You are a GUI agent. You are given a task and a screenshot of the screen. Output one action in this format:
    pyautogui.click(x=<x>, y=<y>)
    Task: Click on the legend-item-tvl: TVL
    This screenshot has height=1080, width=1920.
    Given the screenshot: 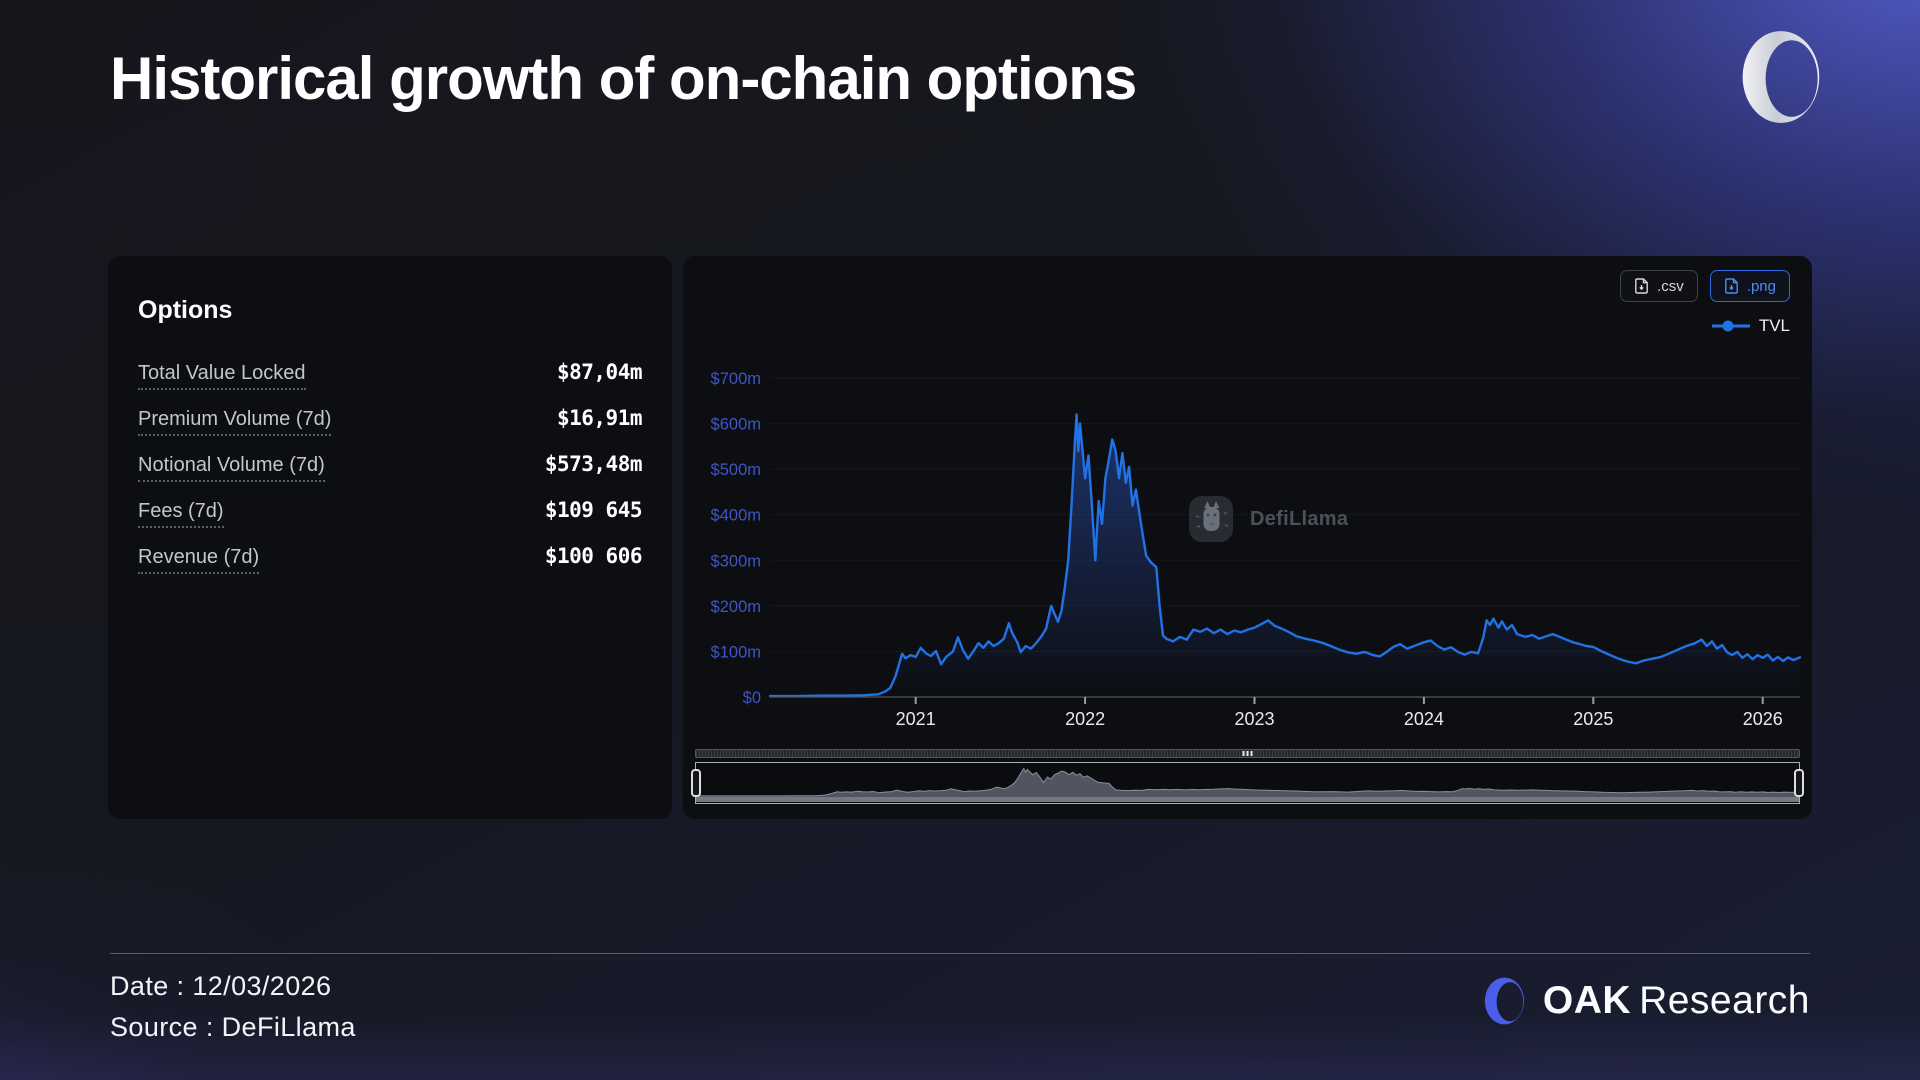 What is the action you would take?
    pyautogui.click(x=1750, y=326)
    